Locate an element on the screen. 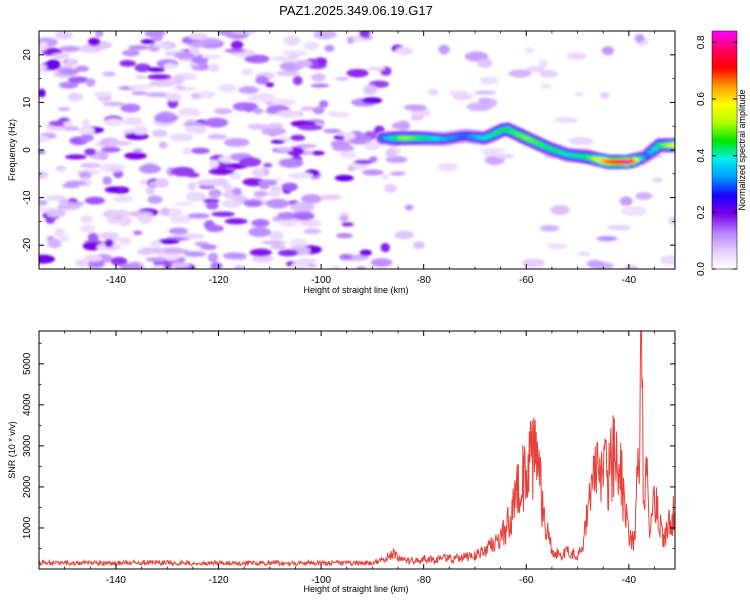  heatmap-x-label: Height of straight line (km) is located at coordinates (355, 290).